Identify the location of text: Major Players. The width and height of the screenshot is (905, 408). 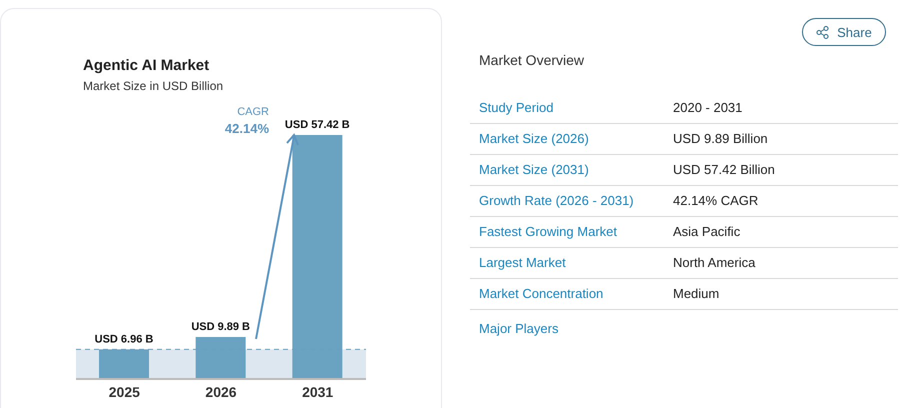
(518, 328).